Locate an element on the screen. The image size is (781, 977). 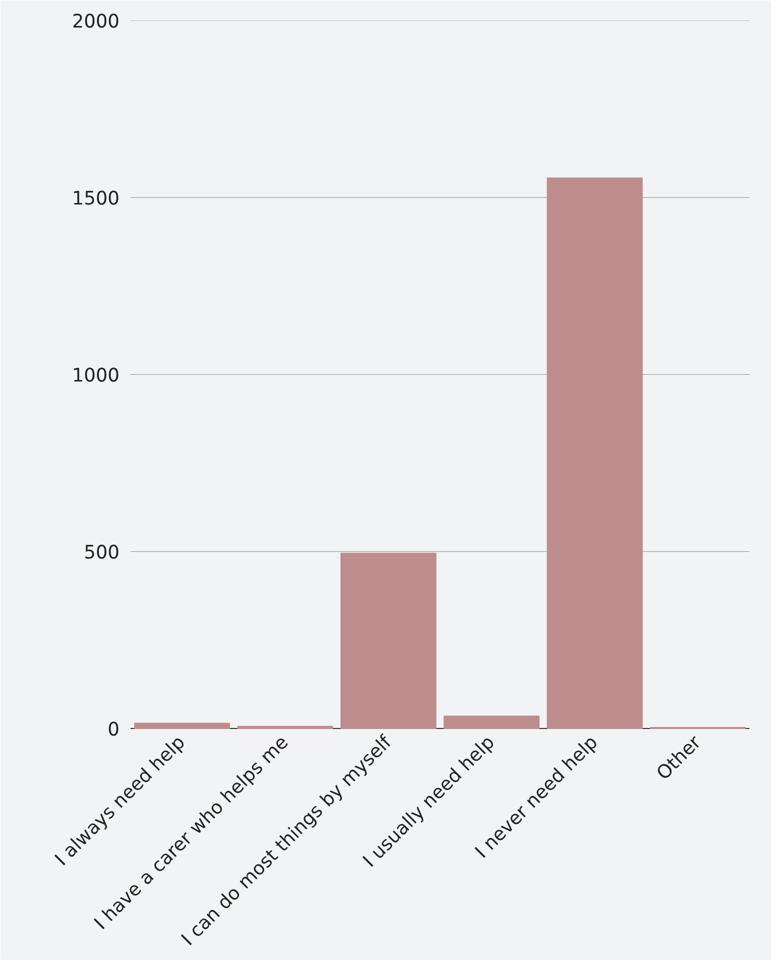
y-tick-label: 0 is located at coordinates (114, 730).